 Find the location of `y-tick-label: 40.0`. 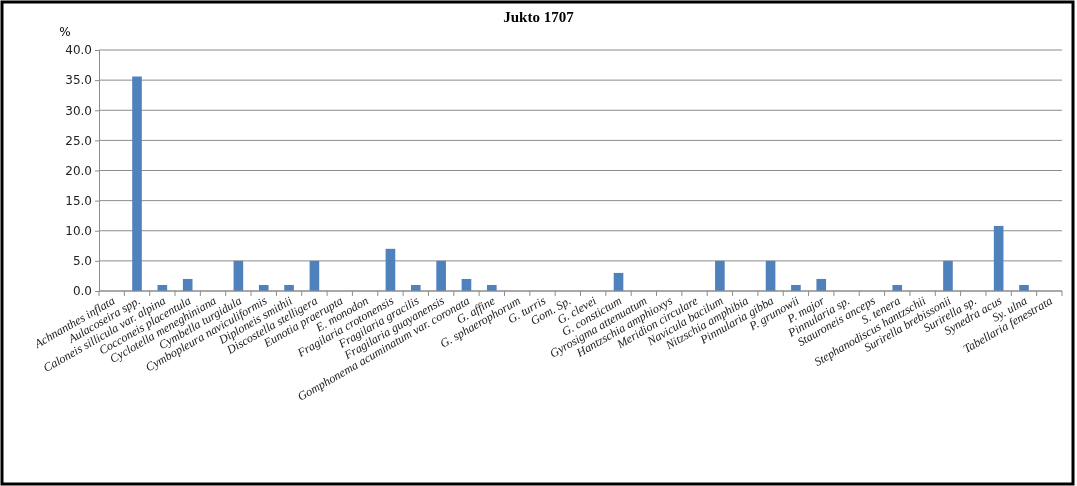

y-tick-label: 40.0 is located at coordinates (78, 50).